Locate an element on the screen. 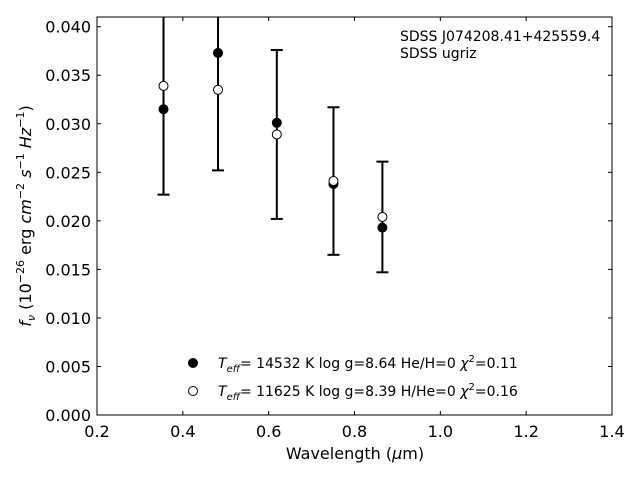  legend-label-helium-model: Teff= 11625 K log g=8.39 H/He=0 χ2=0.16 is located at coordinates (368, 392).